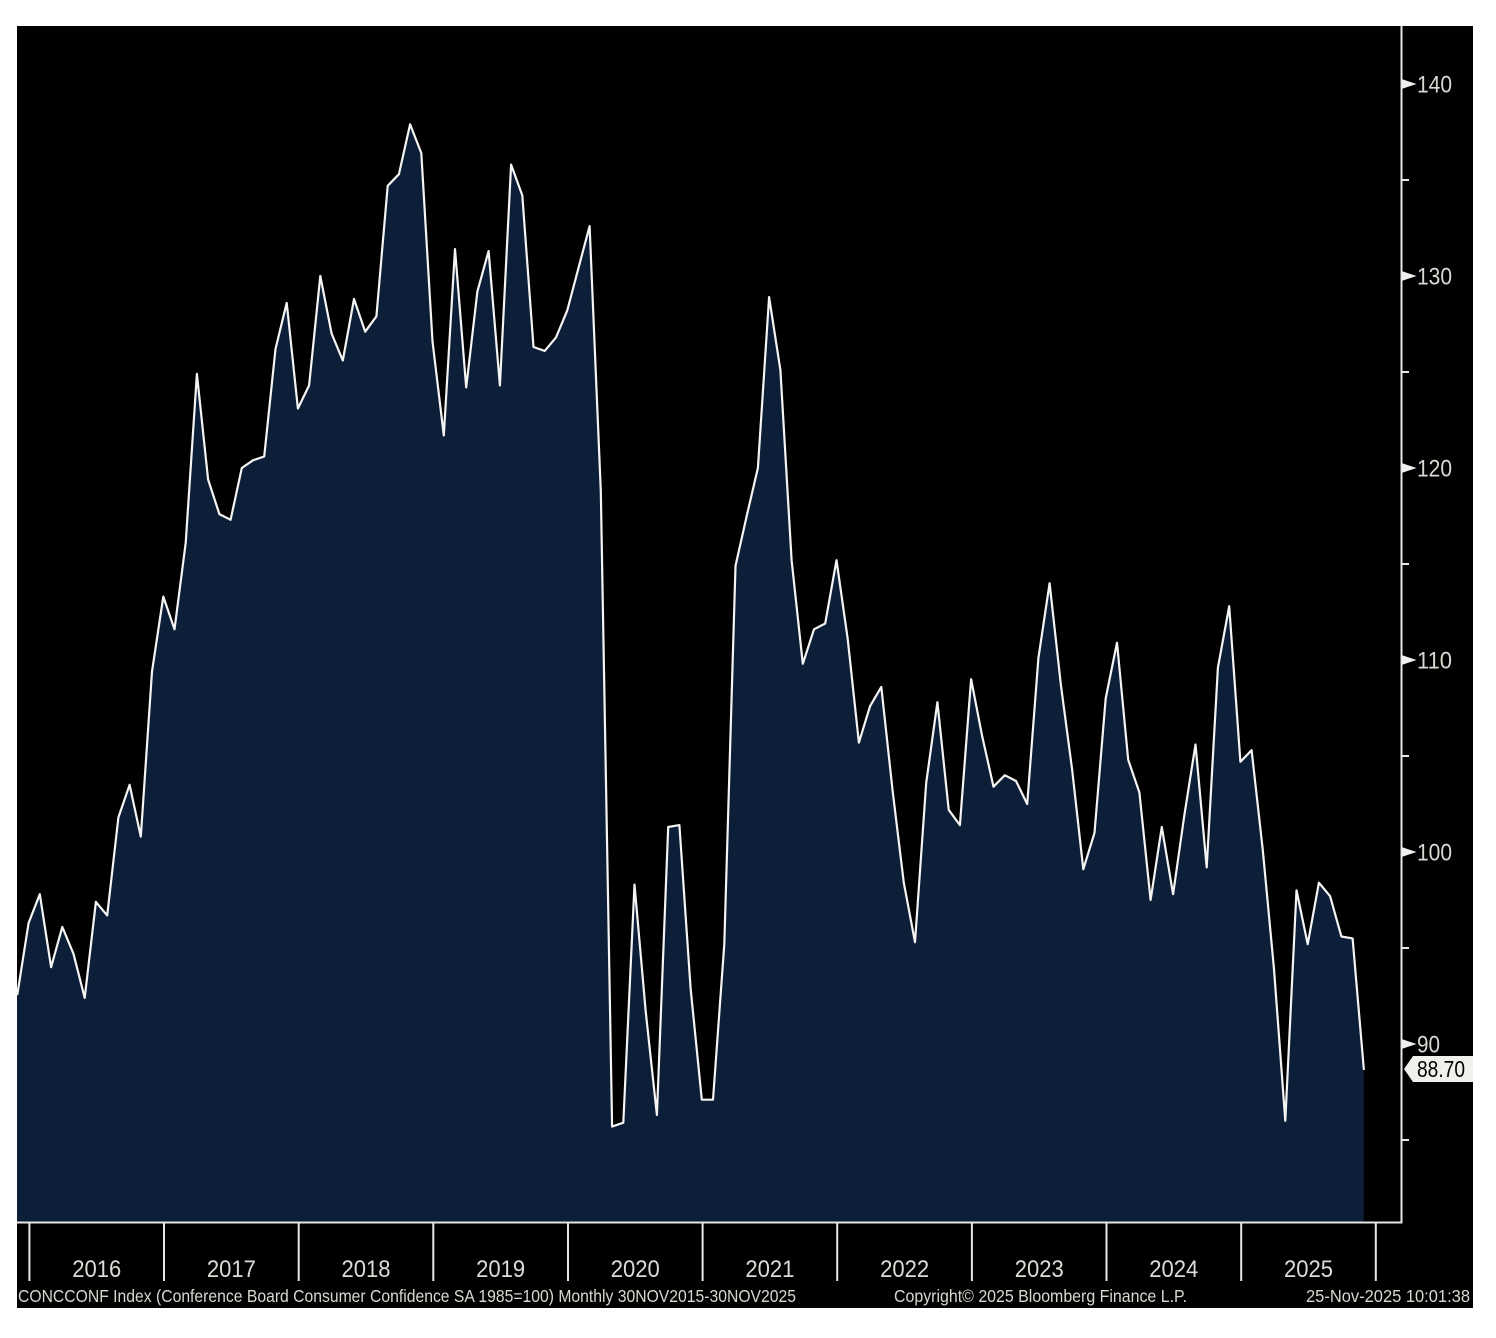 This screenshot has height=1338, width=1496. Describe the element at coordinates (96, 1269) in the screenshot. I see `svg-text: 2016` at that location.